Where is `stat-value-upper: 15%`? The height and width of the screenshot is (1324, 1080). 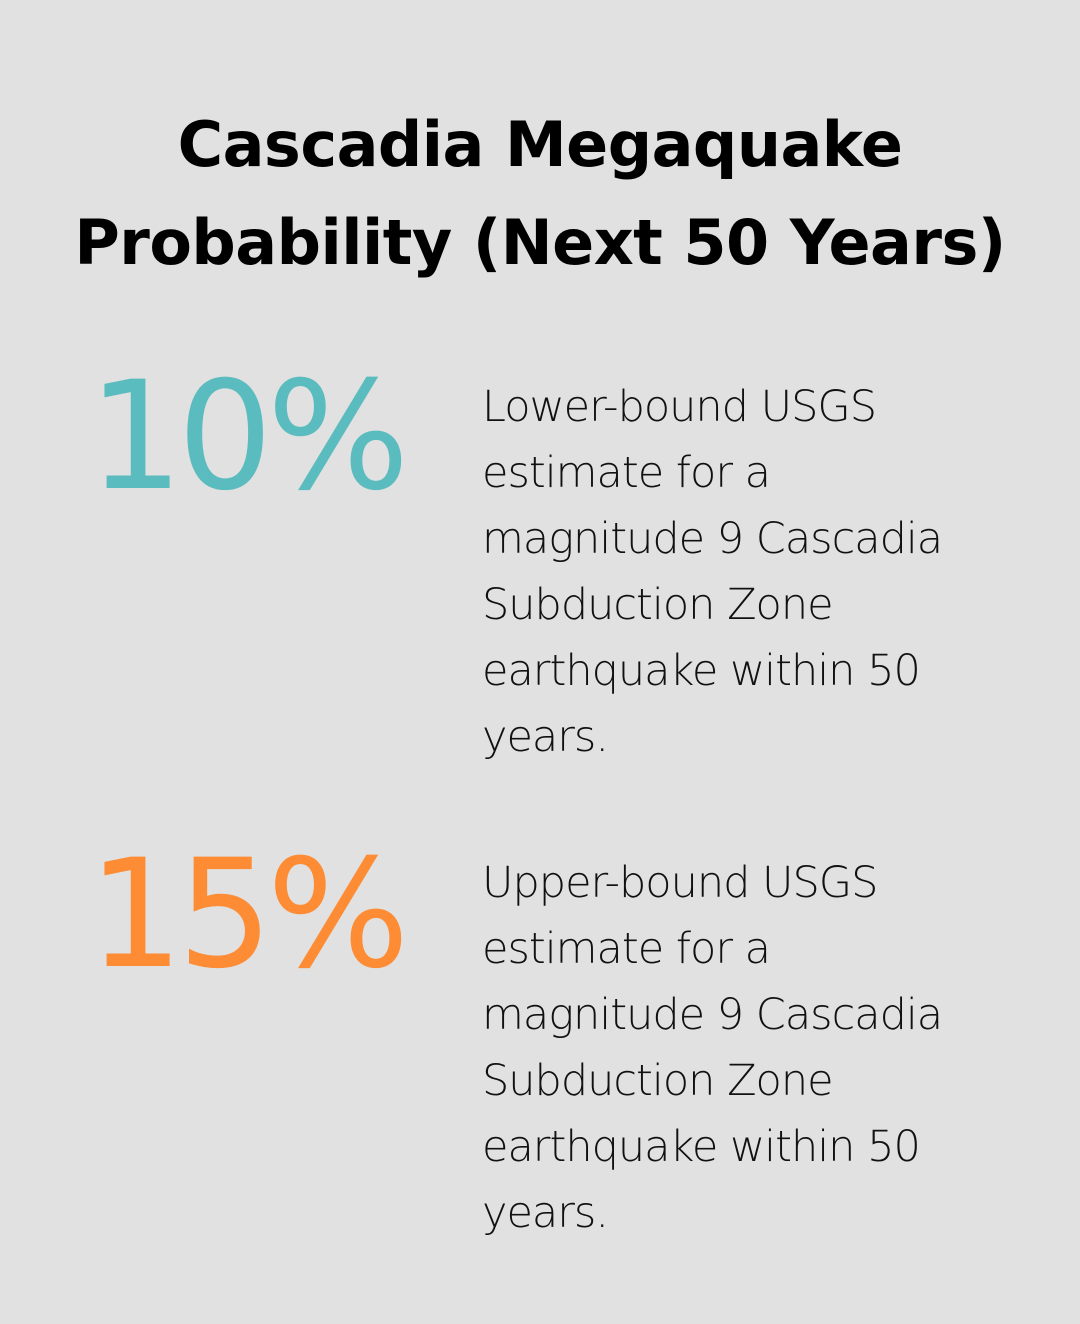
stat-value-upper: 15% is located at coordinates (248, 915).